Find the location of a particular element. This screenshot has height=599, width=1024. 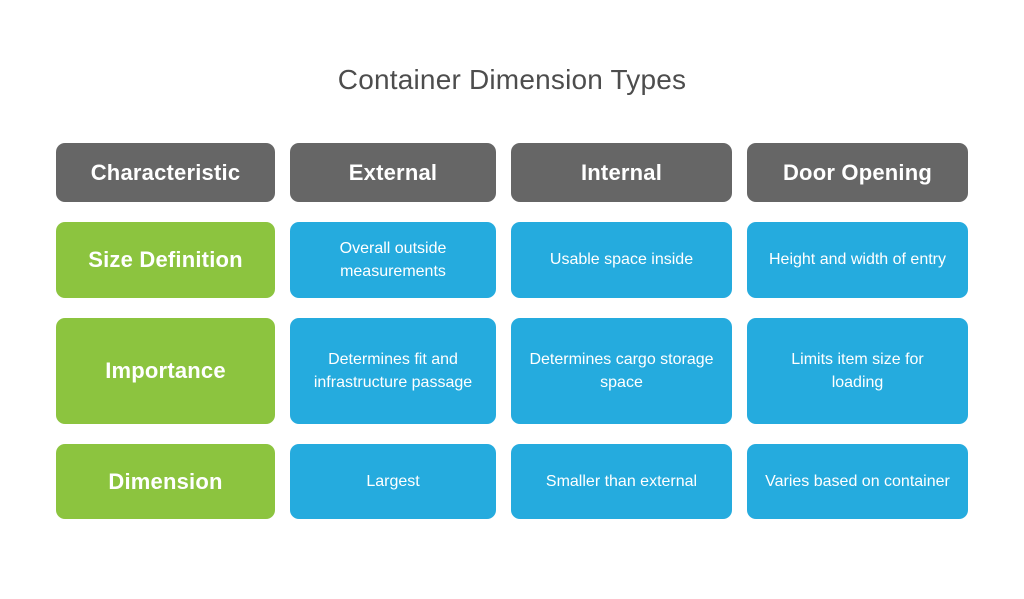

page-title: Container Dimension Types is located at coordinates (512, 79).